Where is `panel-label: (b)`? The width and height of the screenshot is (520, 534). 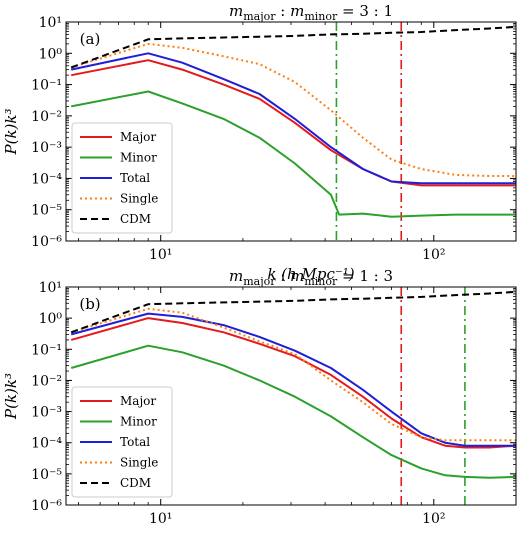 panel-label: (b) is located at coordinates (89, 304).